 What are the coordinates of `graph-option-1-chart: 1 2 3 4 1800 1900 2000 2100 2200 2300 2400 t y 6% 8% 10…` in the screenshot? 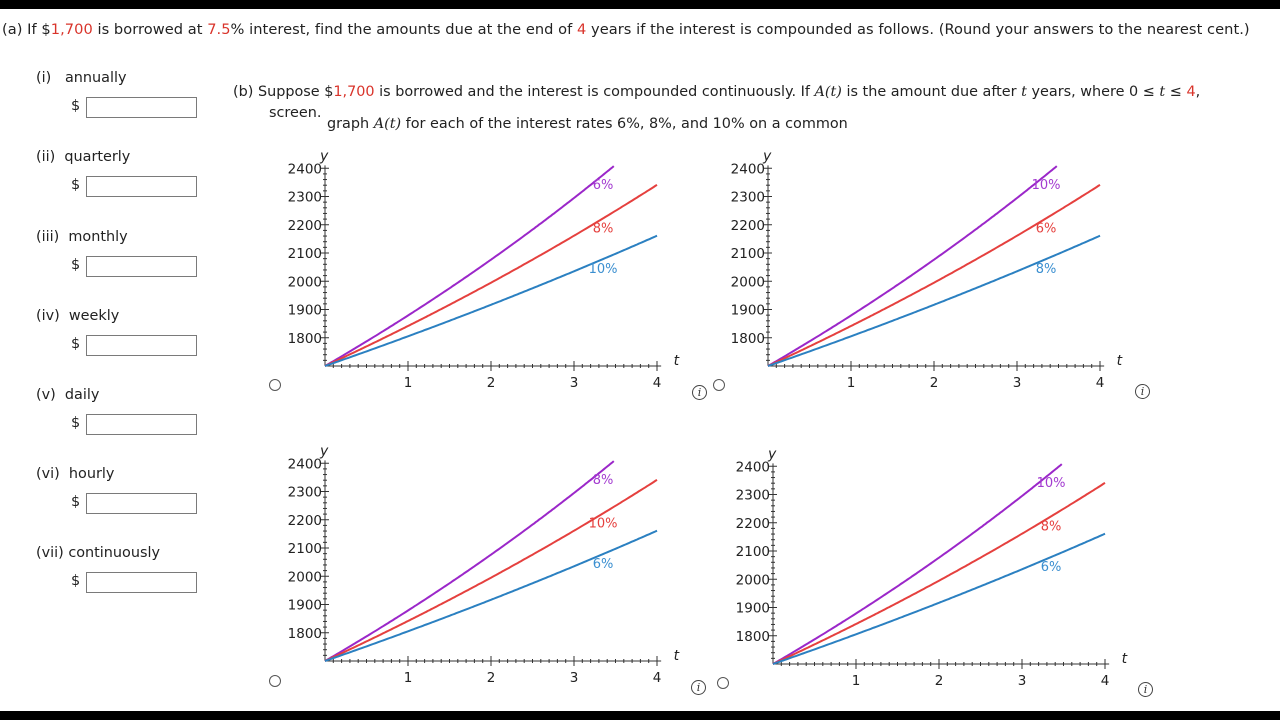 It's located at (484, 270).